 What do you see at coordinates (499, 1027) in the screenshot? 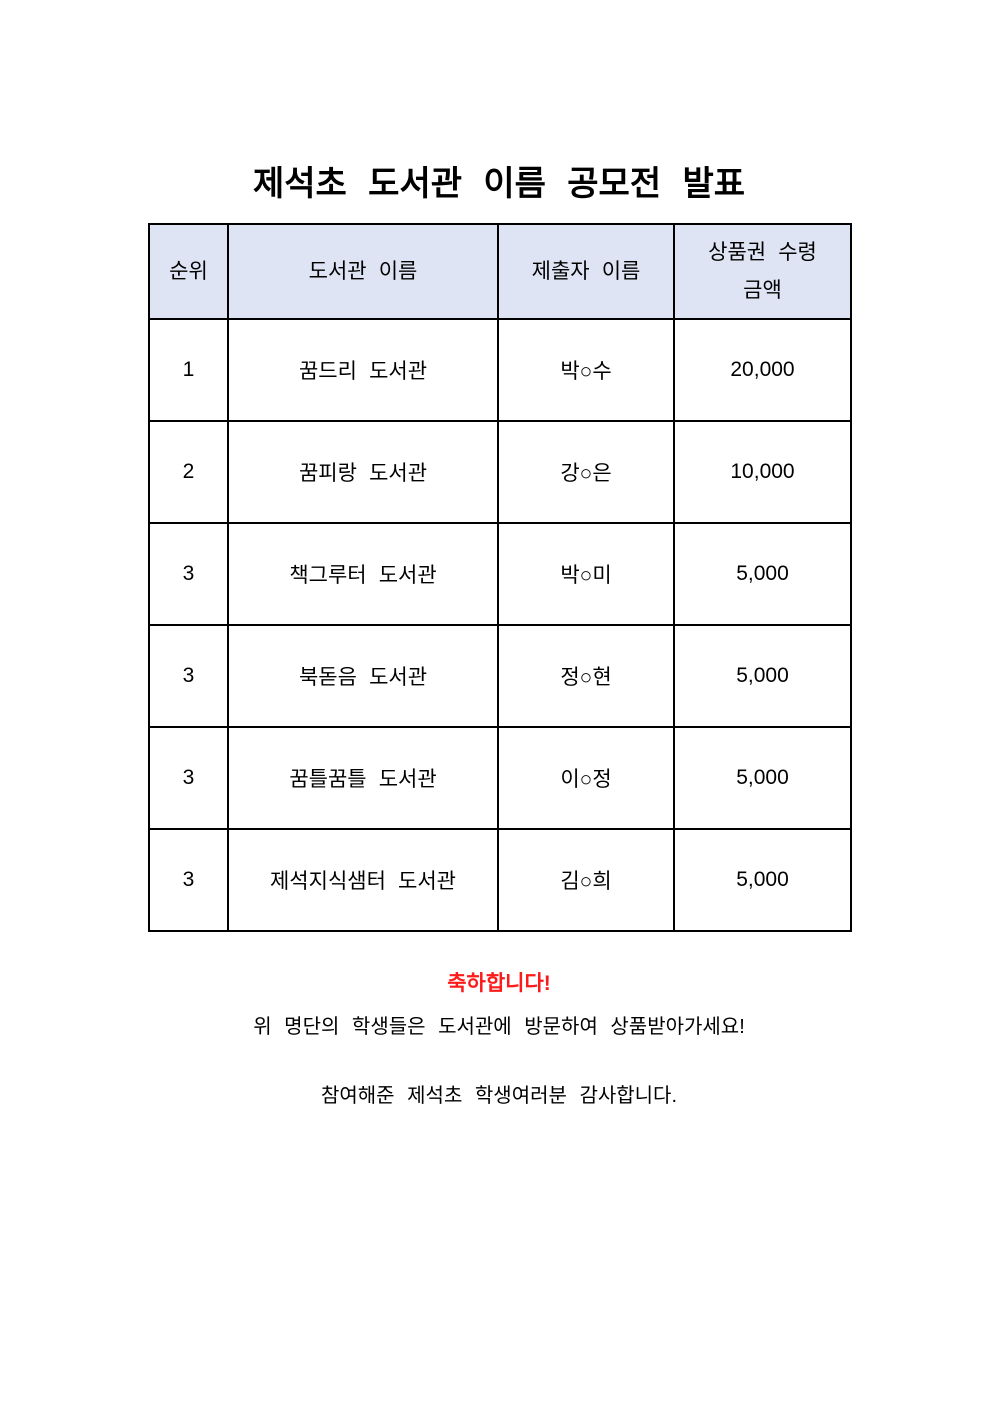
I see `footer-instruction-text: 위 명단의 학생들은 도서관에 방문하여 상품받아가세요!` at bounding box center [499, 1027].